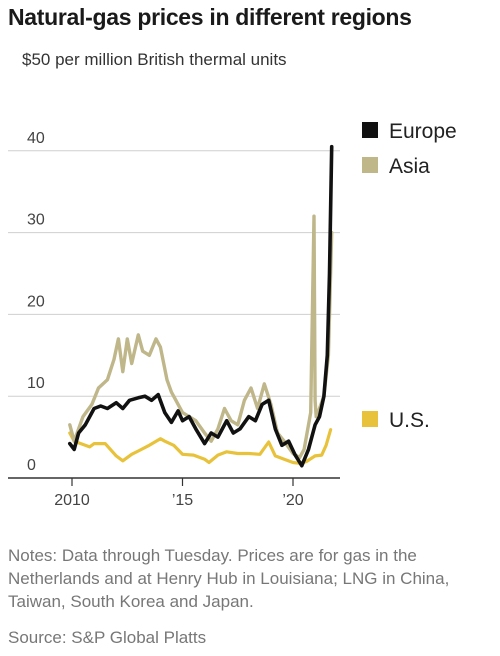  I want to click on series-line-us, so click(200, 446).